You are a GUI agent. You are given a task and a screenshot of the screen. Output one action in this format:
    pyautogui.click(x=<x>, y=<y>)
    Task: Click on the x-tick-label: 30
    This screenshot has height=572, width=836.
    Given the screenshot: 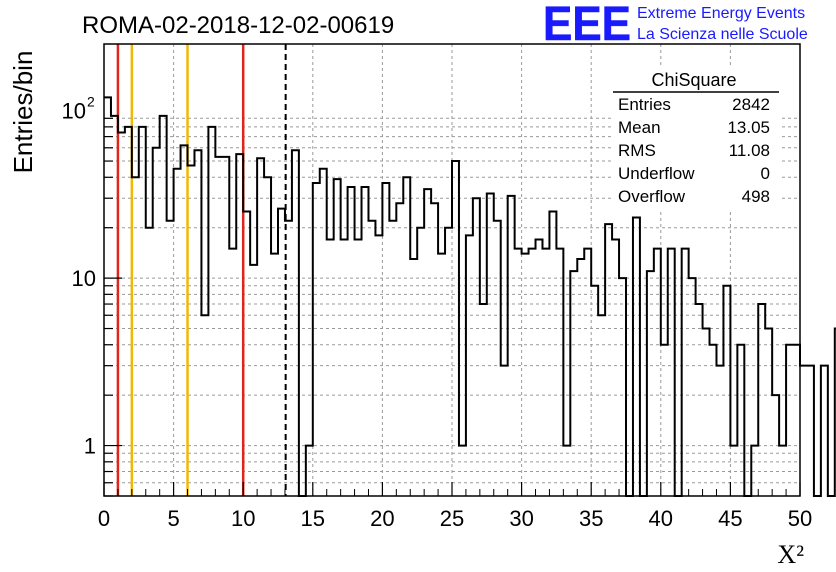 What is the action you would take?
    pyautogui.click(x=521, y=518)
    